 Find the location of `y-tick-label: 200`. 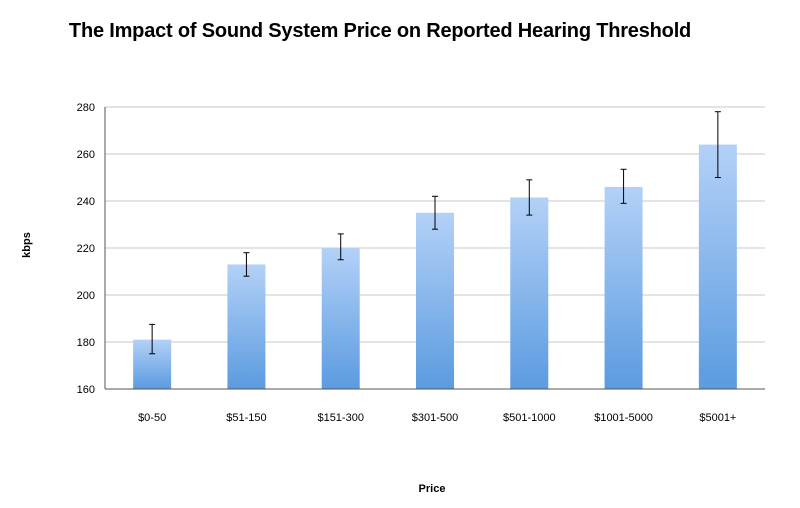

y-tick-label: 200 is located at coordinates (86, 296).